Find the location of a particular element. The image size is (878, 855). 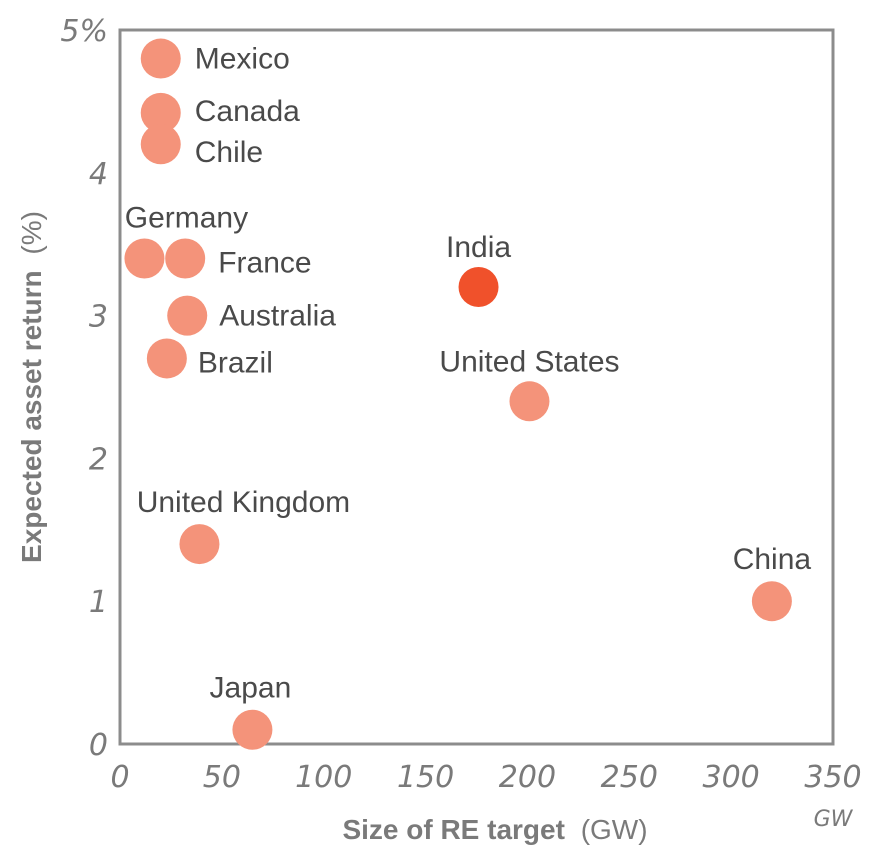

label-japan: Japan is located at coordinates (251, 688).